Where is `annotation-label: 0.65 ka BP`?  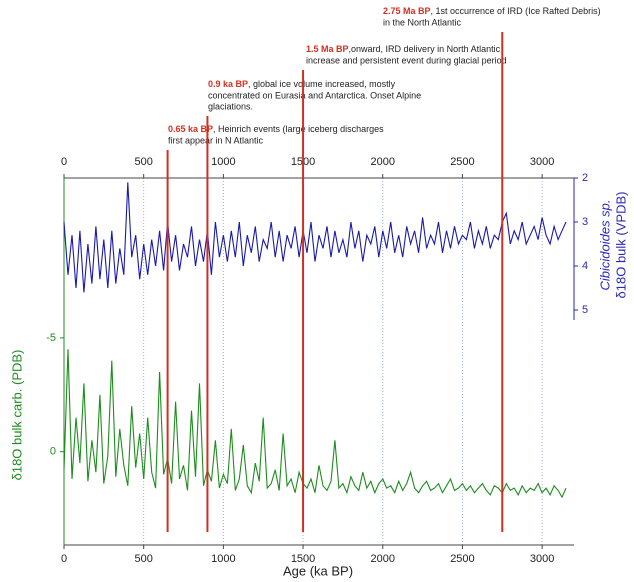
annotation-label: 0.65 ka BP is located at coordinates (190, 129).